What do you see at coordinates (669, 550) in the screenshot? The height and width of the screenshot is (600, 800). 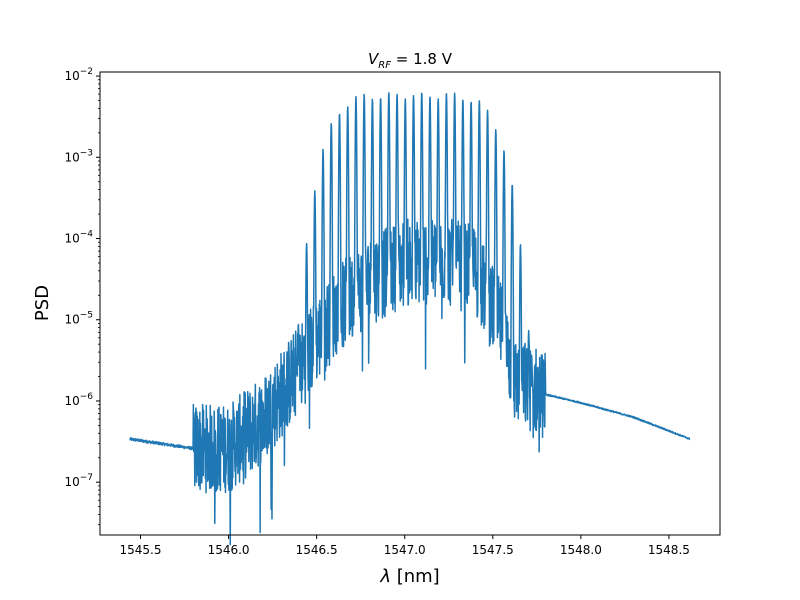 I see `x-tick-label: 1548.5` at bounding box center [669, 550].